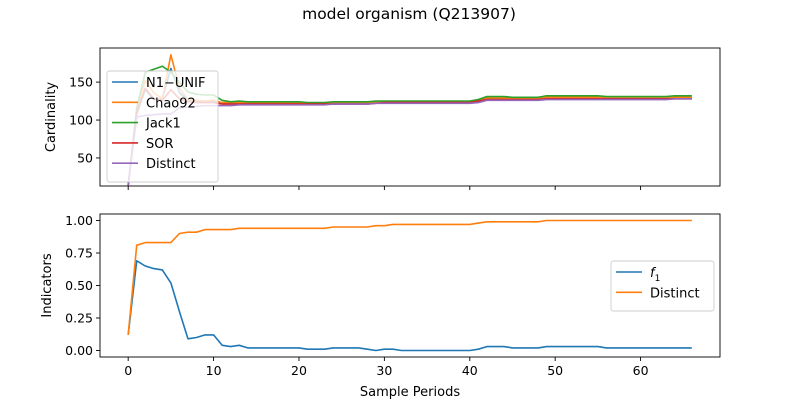 This screenshot has height=400, width=800. I want to click on x-tick-label: 0, so click(128, 370).